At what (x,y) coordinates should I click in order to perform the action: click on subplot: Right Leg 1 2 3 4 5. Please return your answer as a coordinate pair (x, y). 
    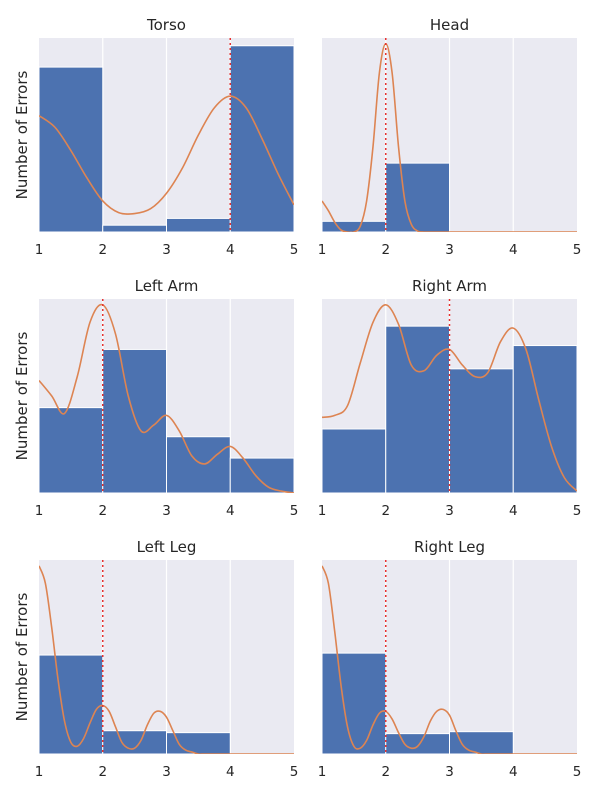
    Looking at the image, I should click on (450, 659).